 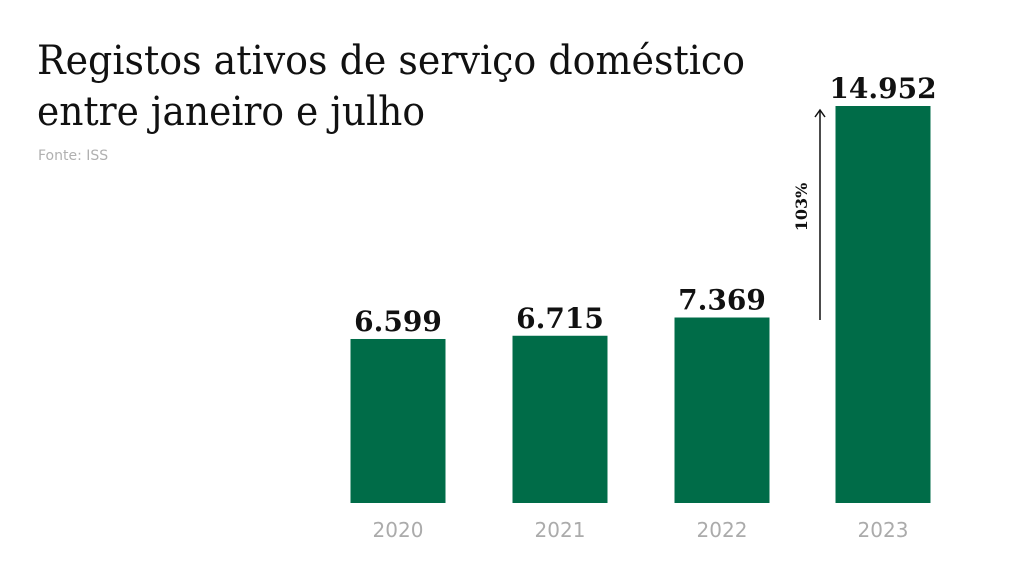 I want to click on growth-annotation: 103%, so click(x=801, y=207).